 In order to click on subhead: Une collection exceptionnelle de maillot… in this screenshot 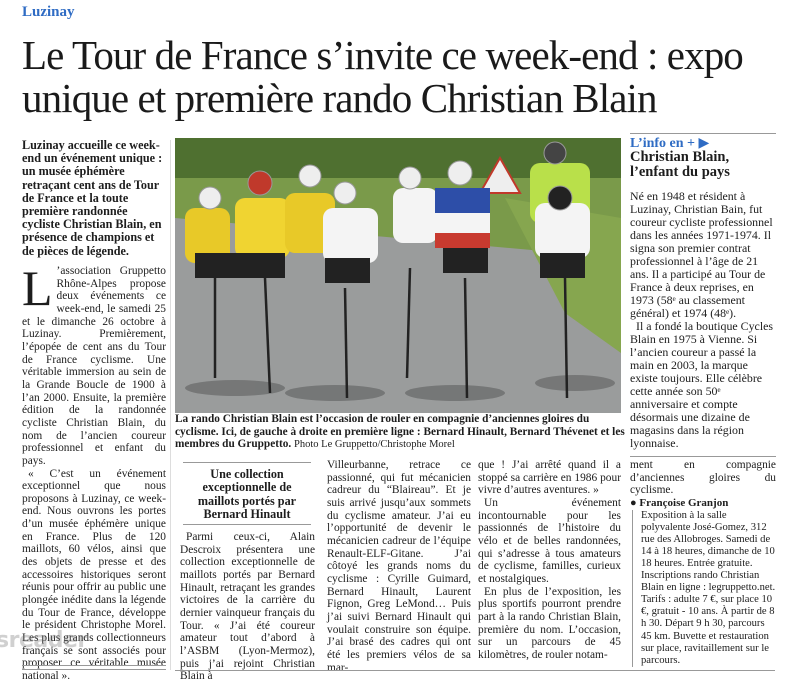, I will do `click(247, 494)`.